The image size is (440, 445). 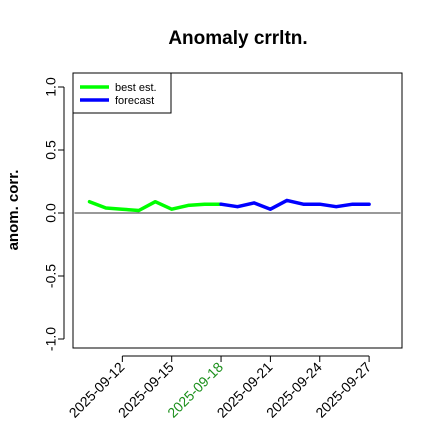 I want to click on y-axis-label: anom. corr., so click(x=13, y=210).